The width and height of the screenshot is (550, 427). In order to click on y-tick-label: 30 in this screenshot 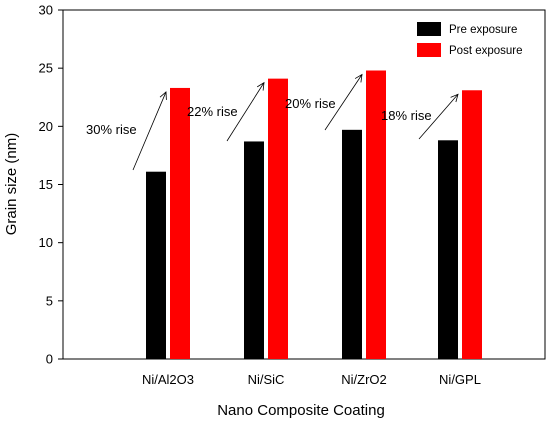, I will do `click(46, 10)`.